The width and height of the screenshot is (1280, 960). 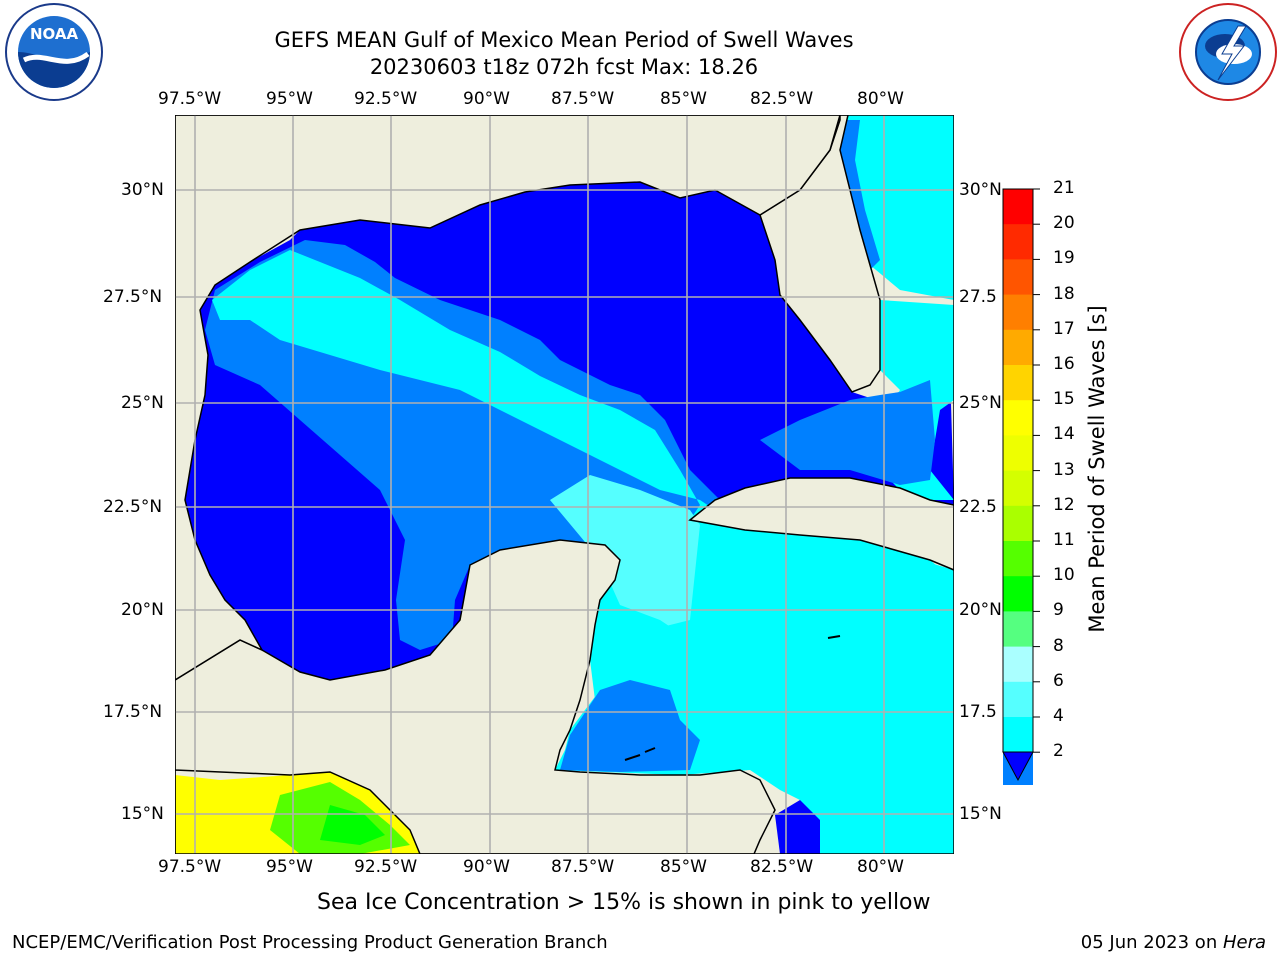 What do you see at coordinates (142, 610) in the screenshot?
I see `lat-label-left: 20°N` at bounding box center [142, 610].